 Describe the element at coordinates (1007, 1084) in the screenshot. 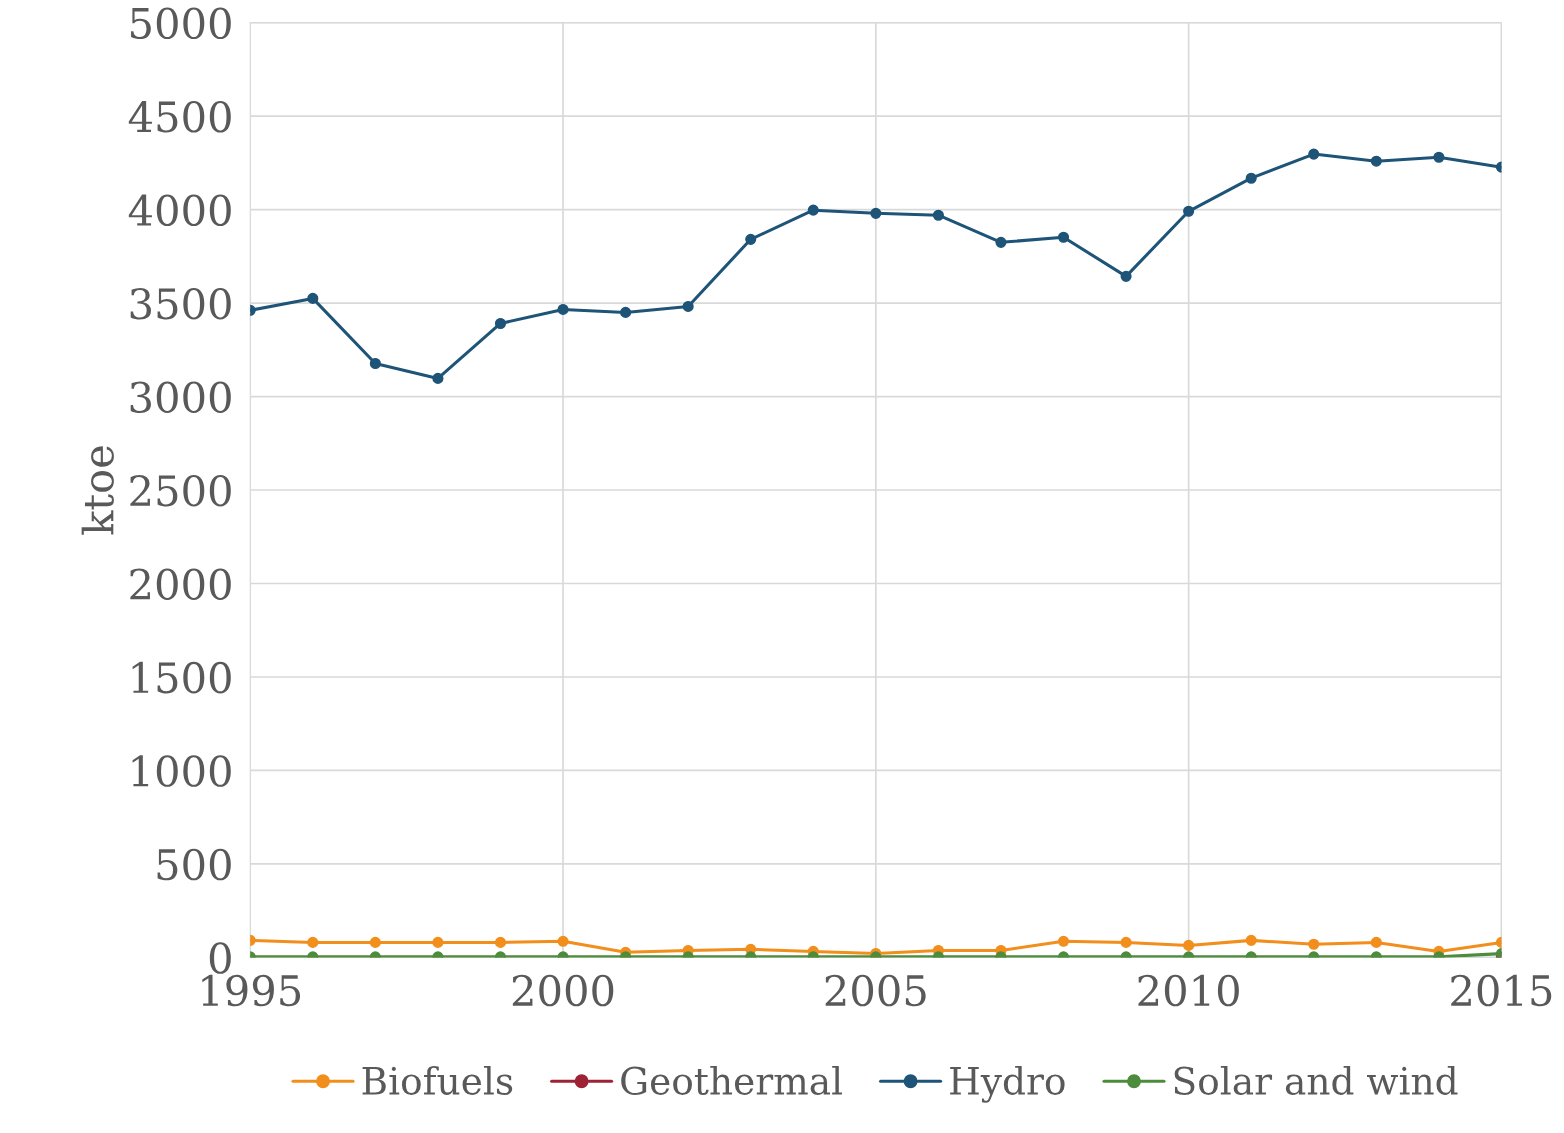

I see `legend-label: Hydro` at that location.